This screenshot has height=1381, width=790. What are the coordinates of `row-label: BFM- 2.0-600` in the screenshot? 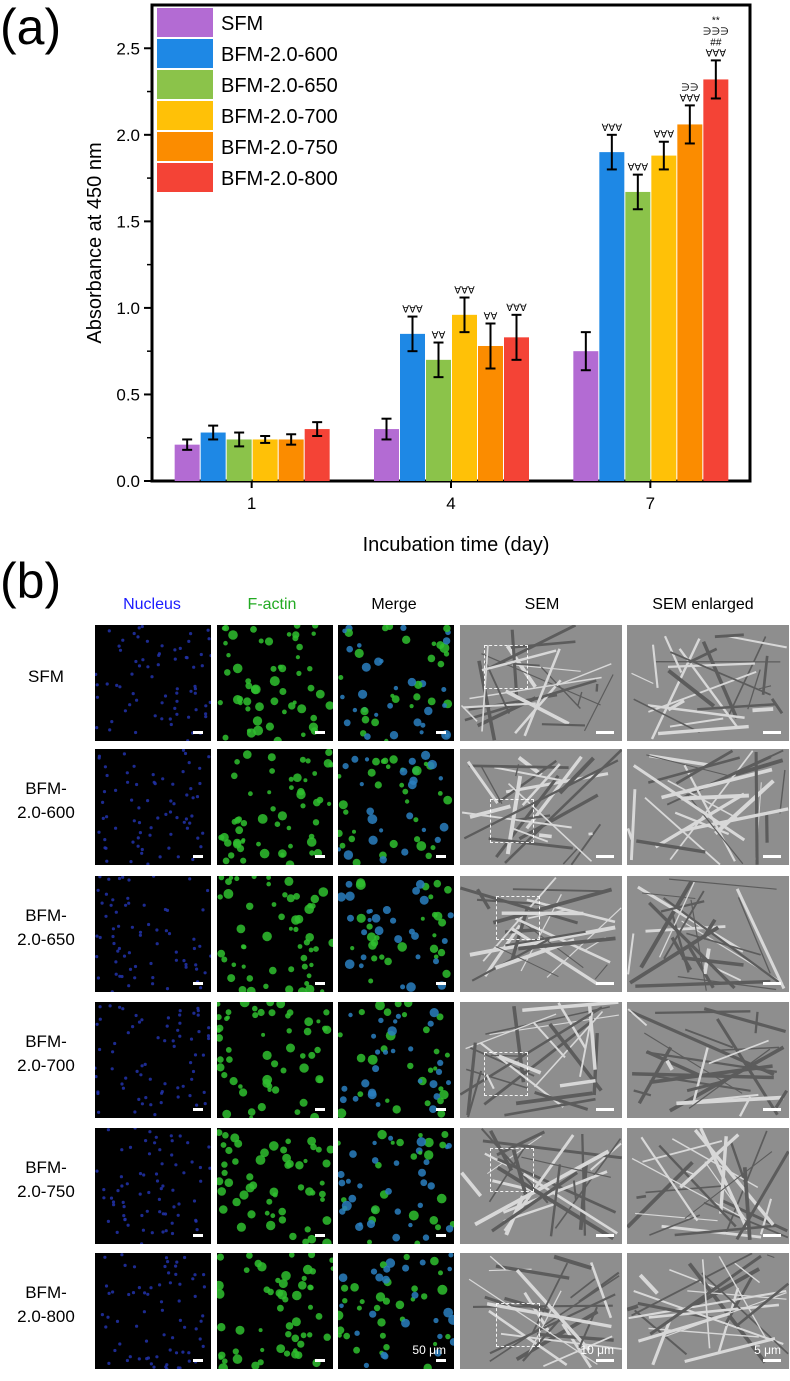 It's located at (46, 800).